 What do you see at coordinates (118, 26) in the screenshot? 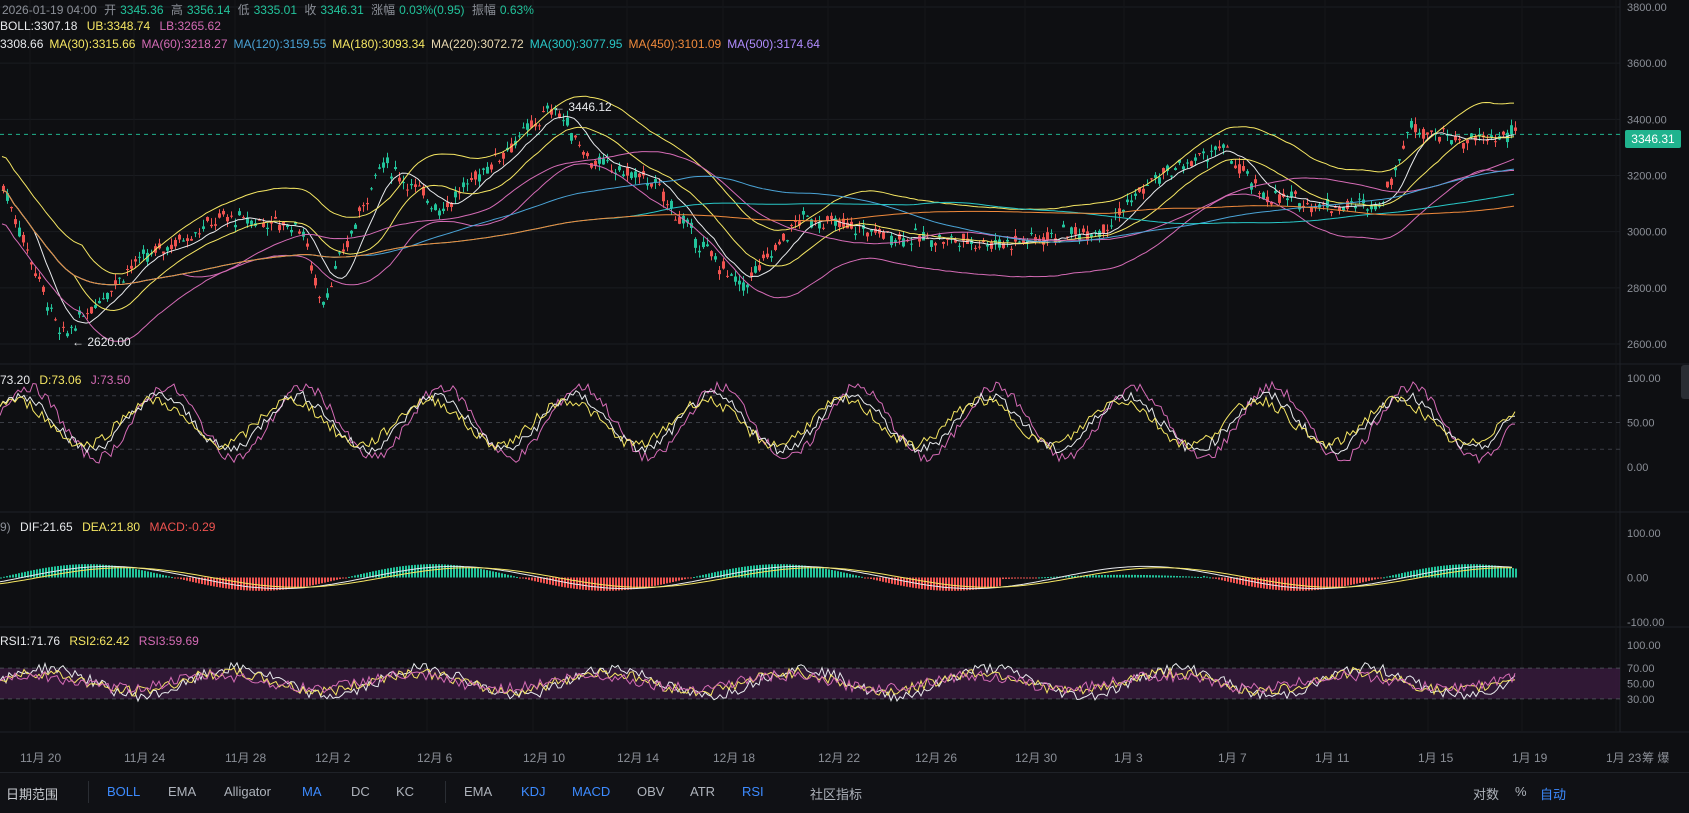
I see `boll-ub: UB:3348.74` at bounding box center [118, 26].